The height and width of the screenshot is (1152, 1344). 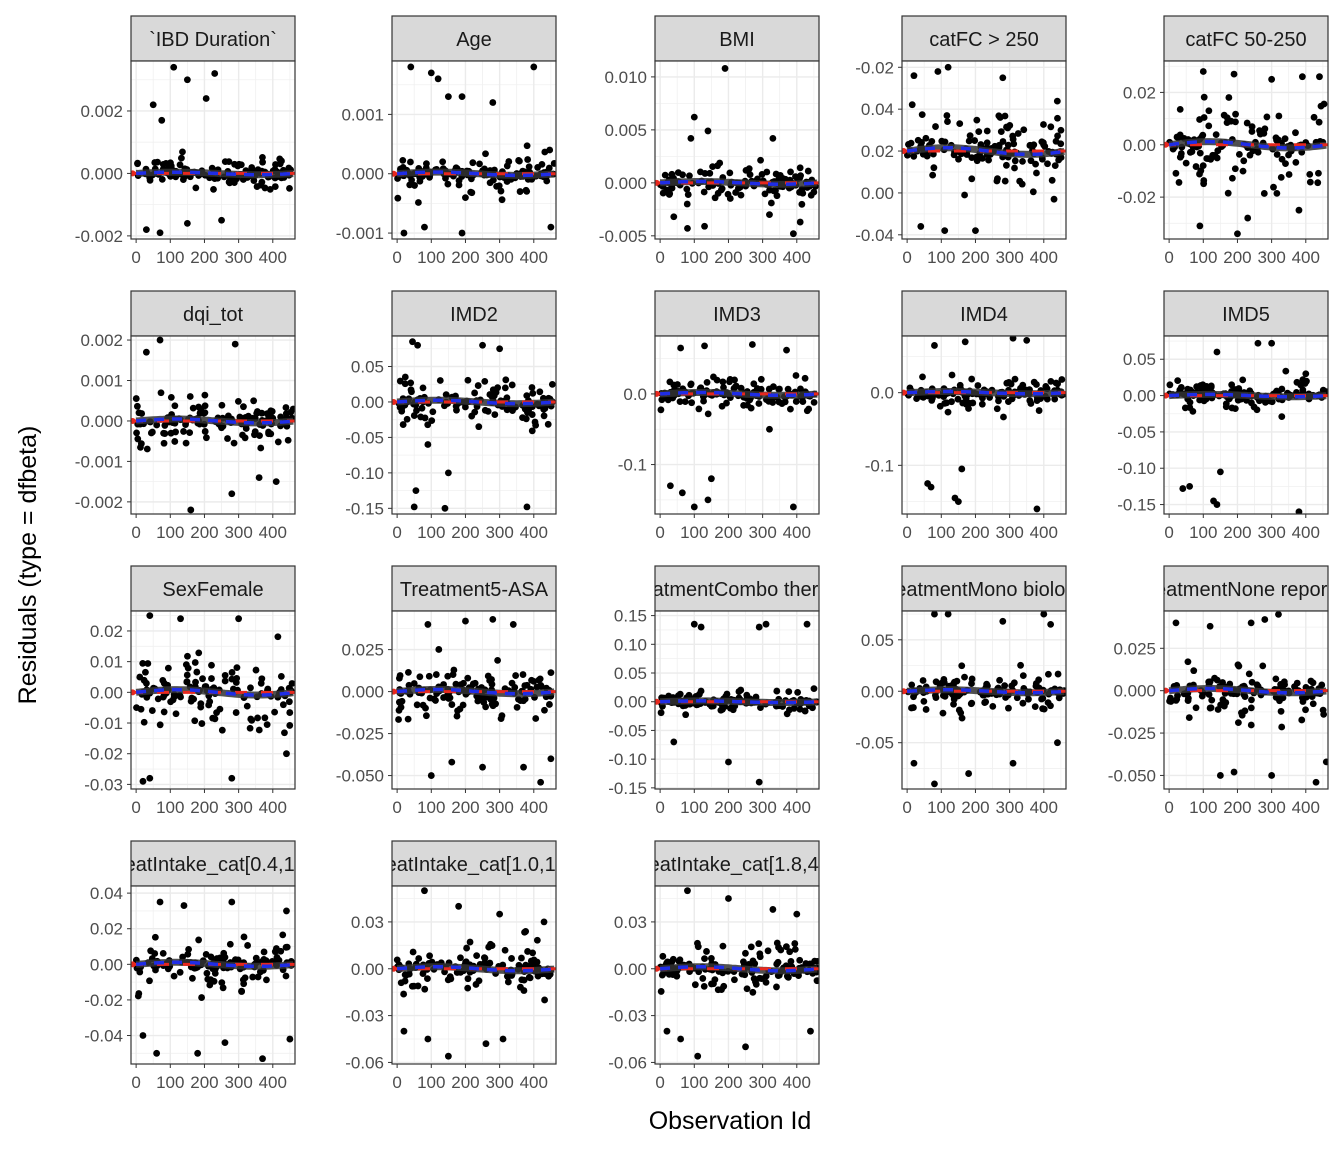 I want to click on panel-border, so click(x=984, y=425).